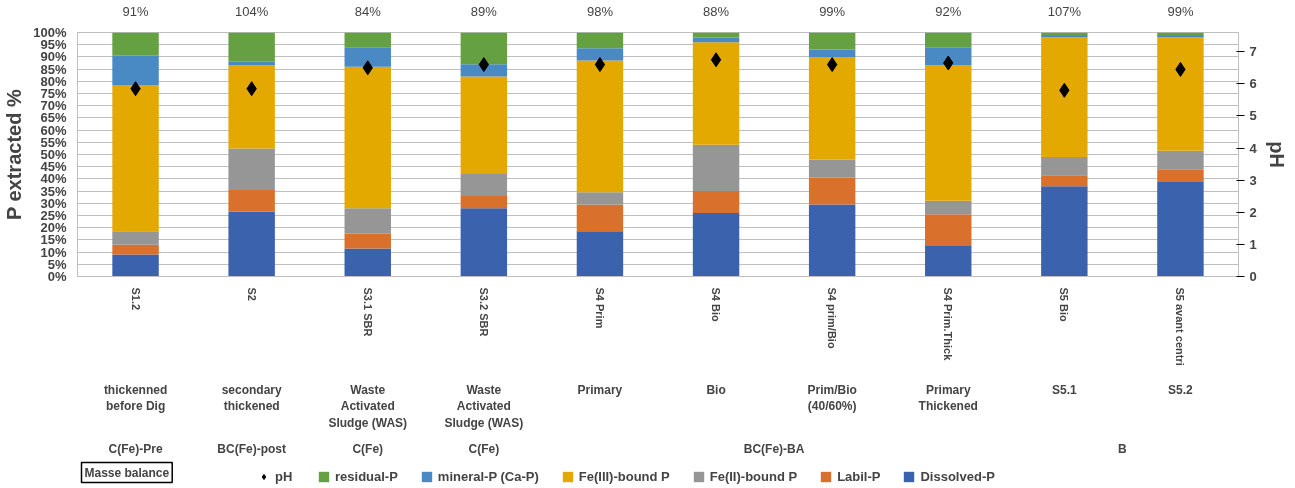 This screenshot has width=1295, height=488. Describe the element at coordinates (53, 215) in the screenshot. I see `y-tick-label: 25%` at that location.